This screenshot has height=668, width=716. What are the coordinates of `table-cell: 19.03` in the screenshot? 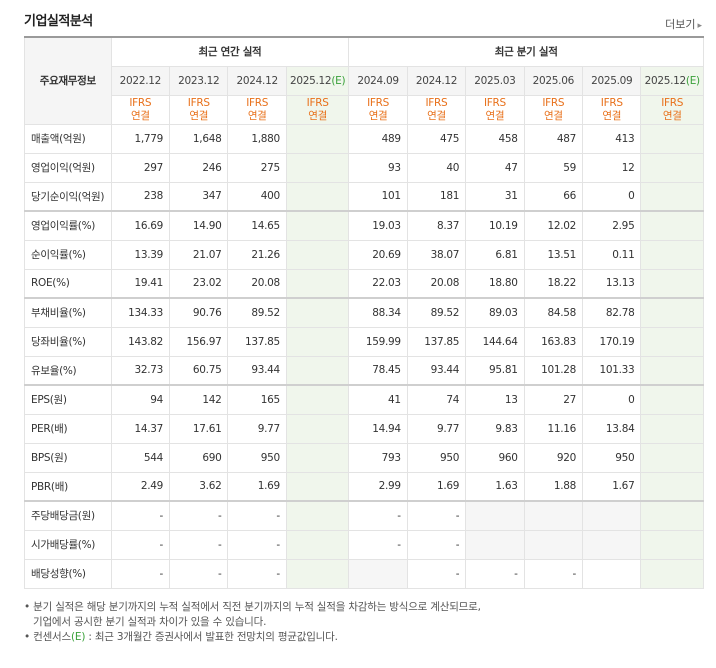 It's located at (378, 225).